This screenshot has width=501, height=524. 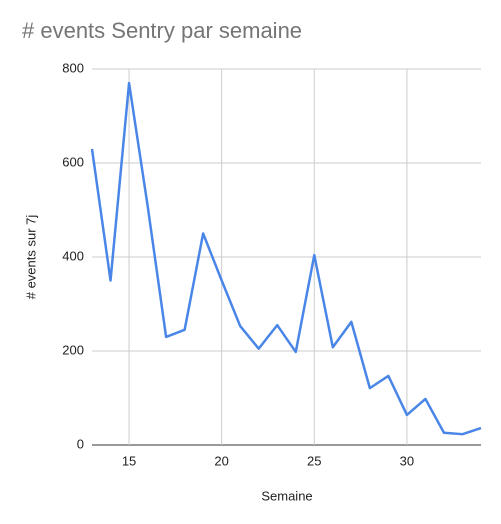 I want to click on x-tick-label: 20, so click(x=221, y=460).